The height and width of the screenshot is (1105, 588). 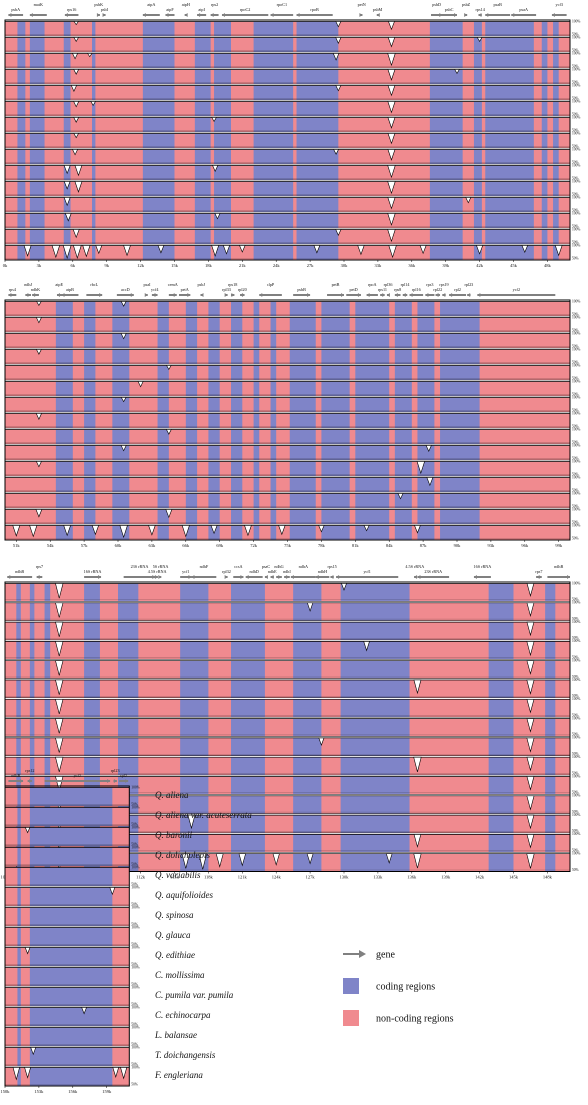 What do you see at coordinates (412, 265) in the screenshot?
I see `x-tick-label: 36k` at bounding box center [412, 265].